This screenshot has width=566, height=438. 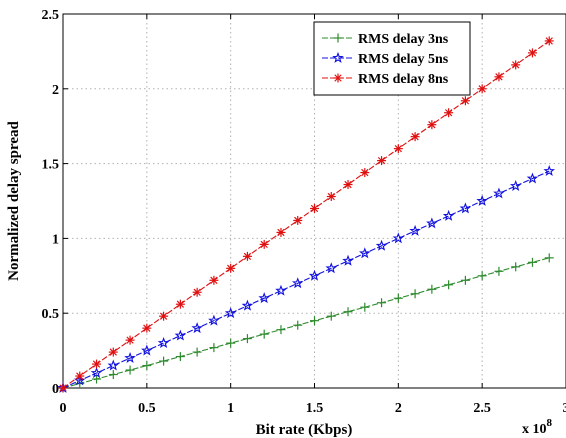 What do you see at coordinates (550, 423) in the screenshot?
I see `x-axis-multiplier-exponent: 8` at bounding box center [550, 423].